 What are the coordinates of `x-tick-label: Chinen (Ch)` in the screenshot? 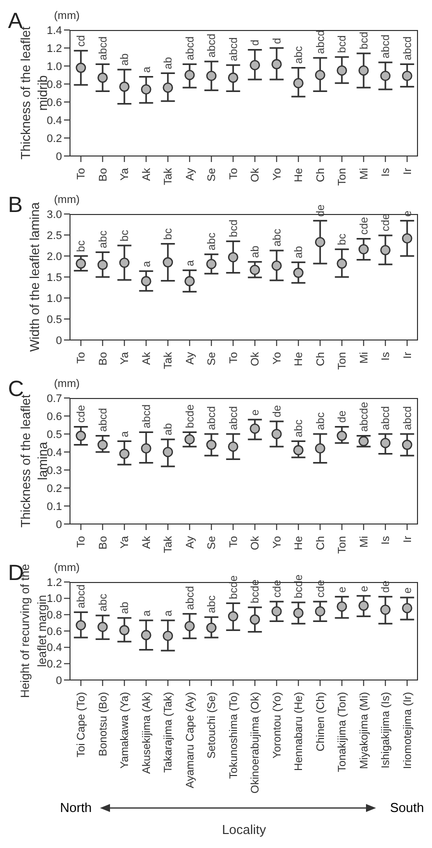 It's located at (320, 722).